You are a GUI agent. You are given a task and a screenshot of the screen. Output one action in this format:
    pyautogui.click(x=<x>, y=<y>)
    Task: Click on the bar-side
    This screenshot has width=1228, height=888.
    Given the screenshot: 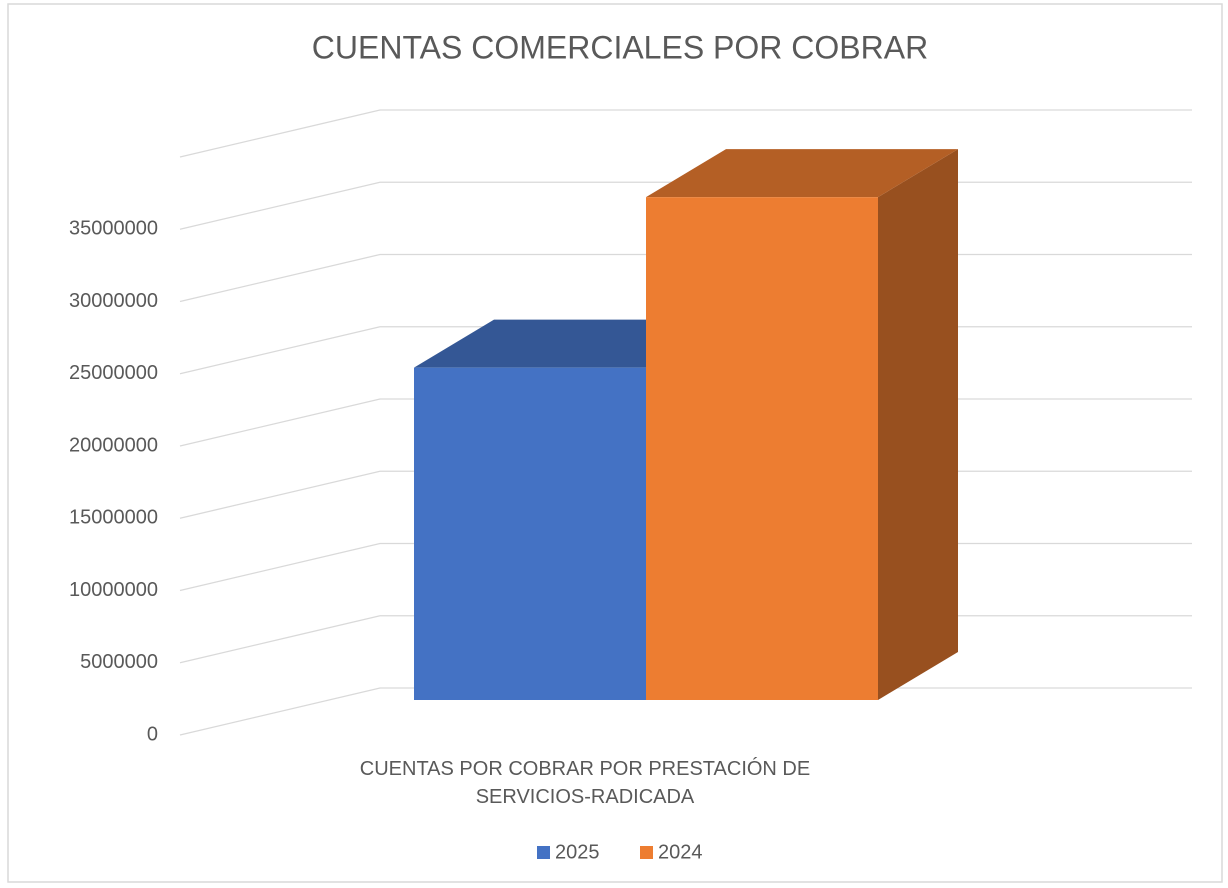 What is the action you would take?
    pyautogui.click(x=918, y=424)
    